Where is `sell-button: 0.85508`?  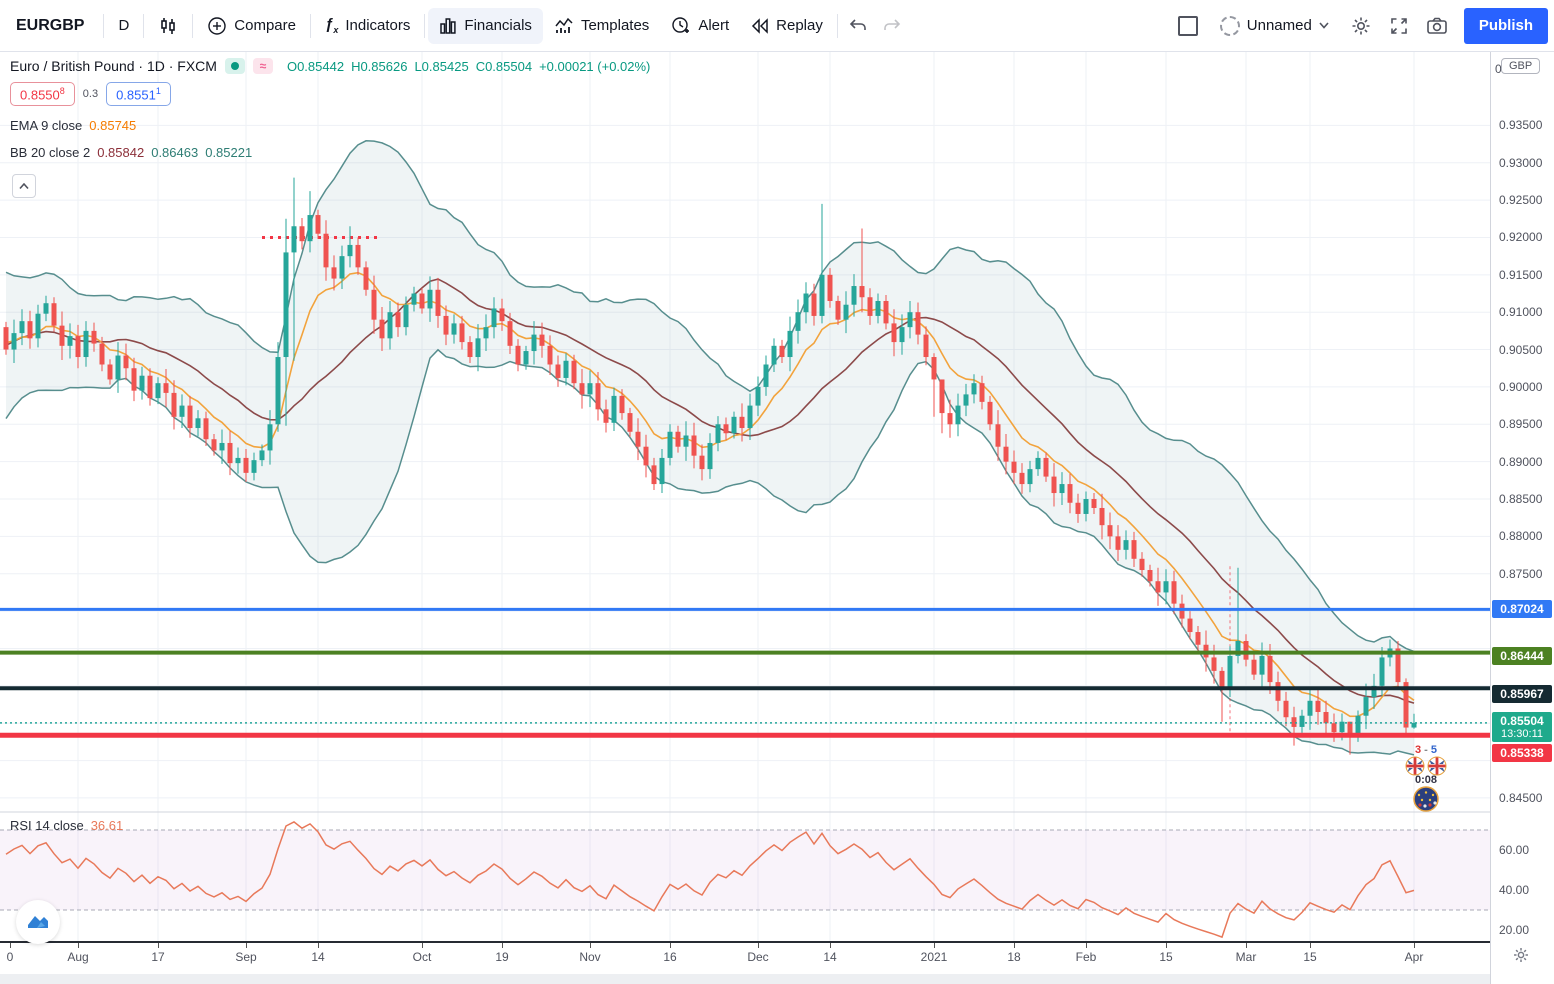
sell-button: 0.85508 is located at coordinates (42, 94).